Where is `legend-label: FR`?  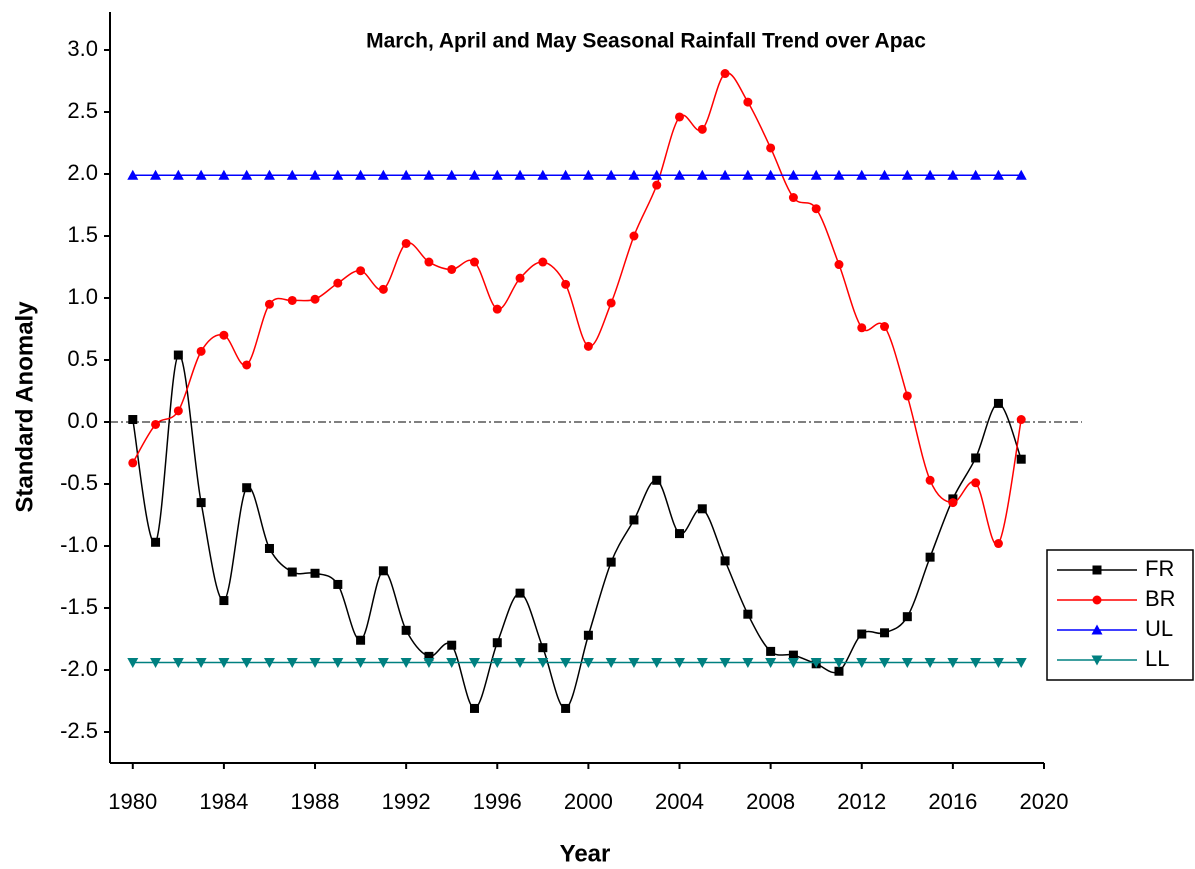
legend-label: FR is located at coordinates (1159, 568).